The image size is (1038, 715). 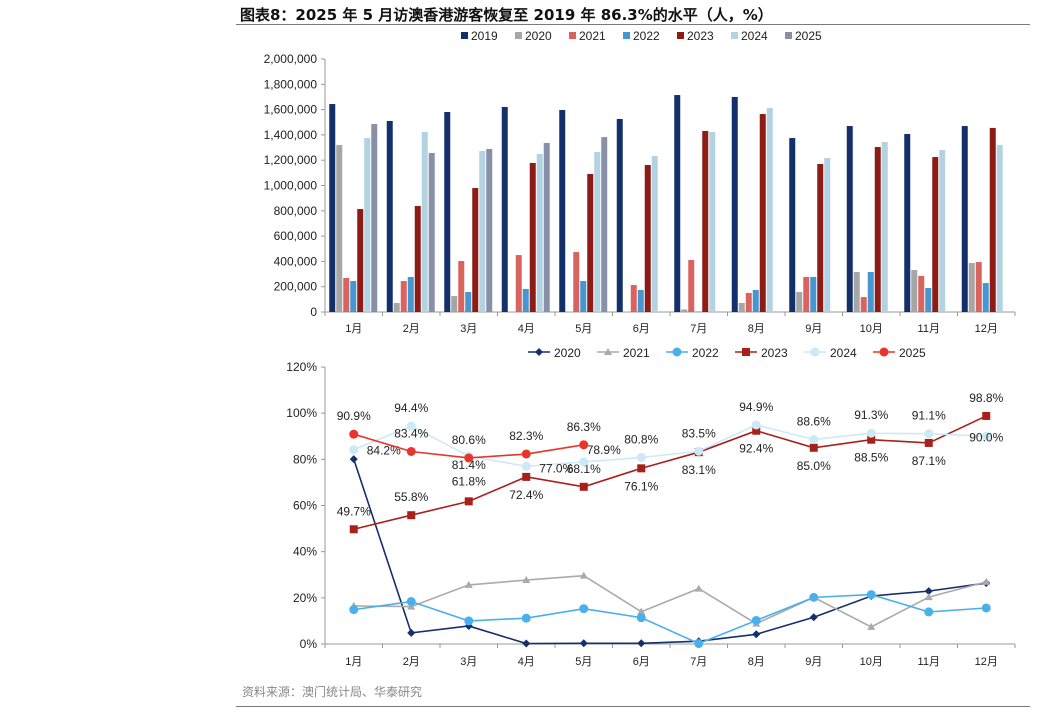 I want to click on bar-chart-y-tick-label: 0, so click(x=313, y=312).